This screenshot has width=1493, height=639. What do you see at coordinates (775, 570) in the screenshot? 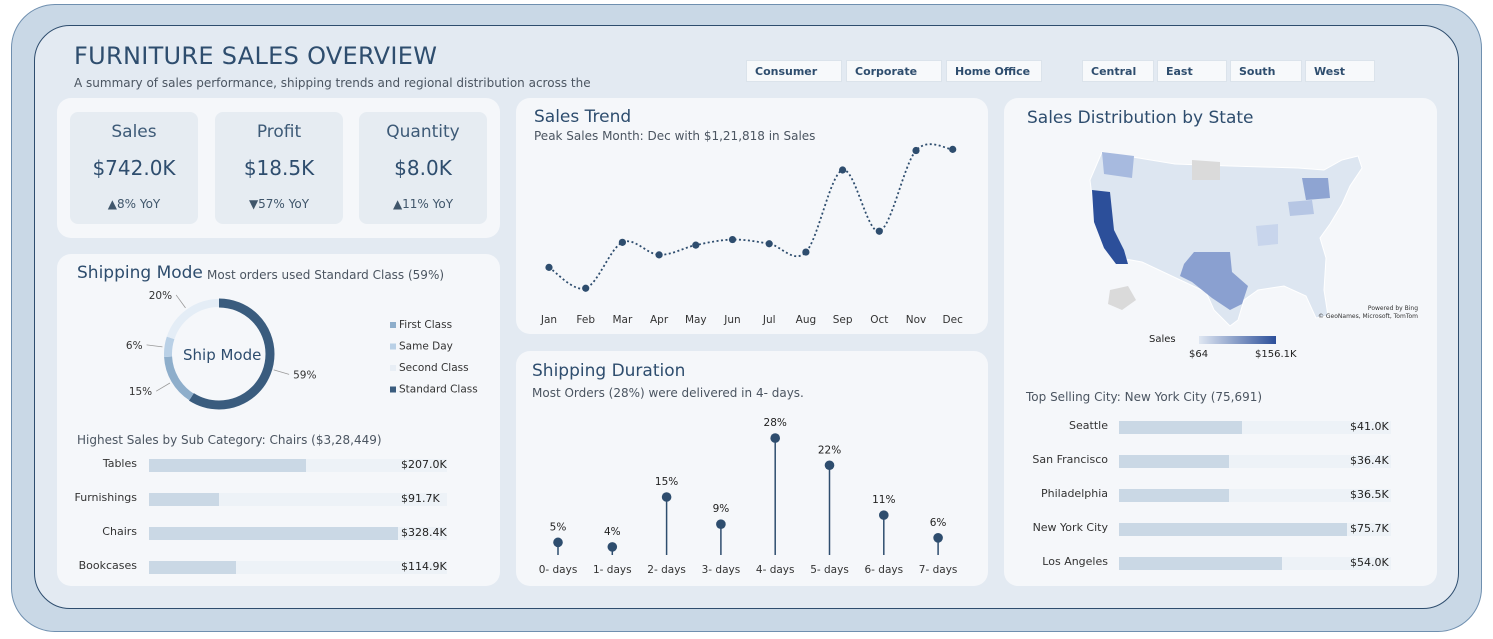
I see `duration-xtick-4-days: 4- days` at bounding box center [775, 570].